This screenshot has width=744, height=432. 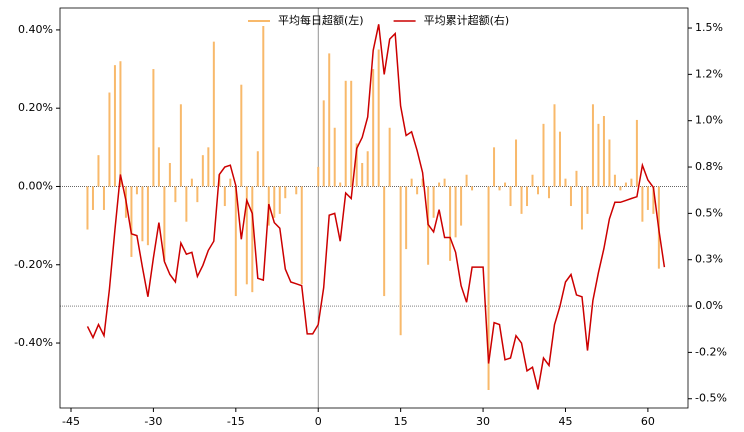 I want to click on x-tick-label: -15, so click(x=236, y=421).